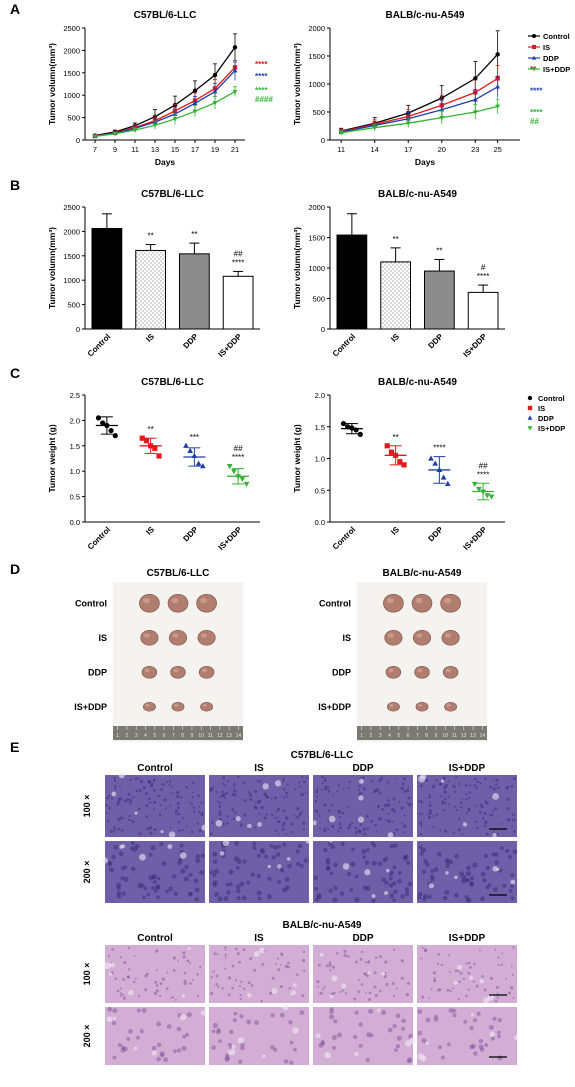 Image resolution: width=575 pixels, height=1087 pixels. I want to click on legend-label: IS, so click(546, 47).